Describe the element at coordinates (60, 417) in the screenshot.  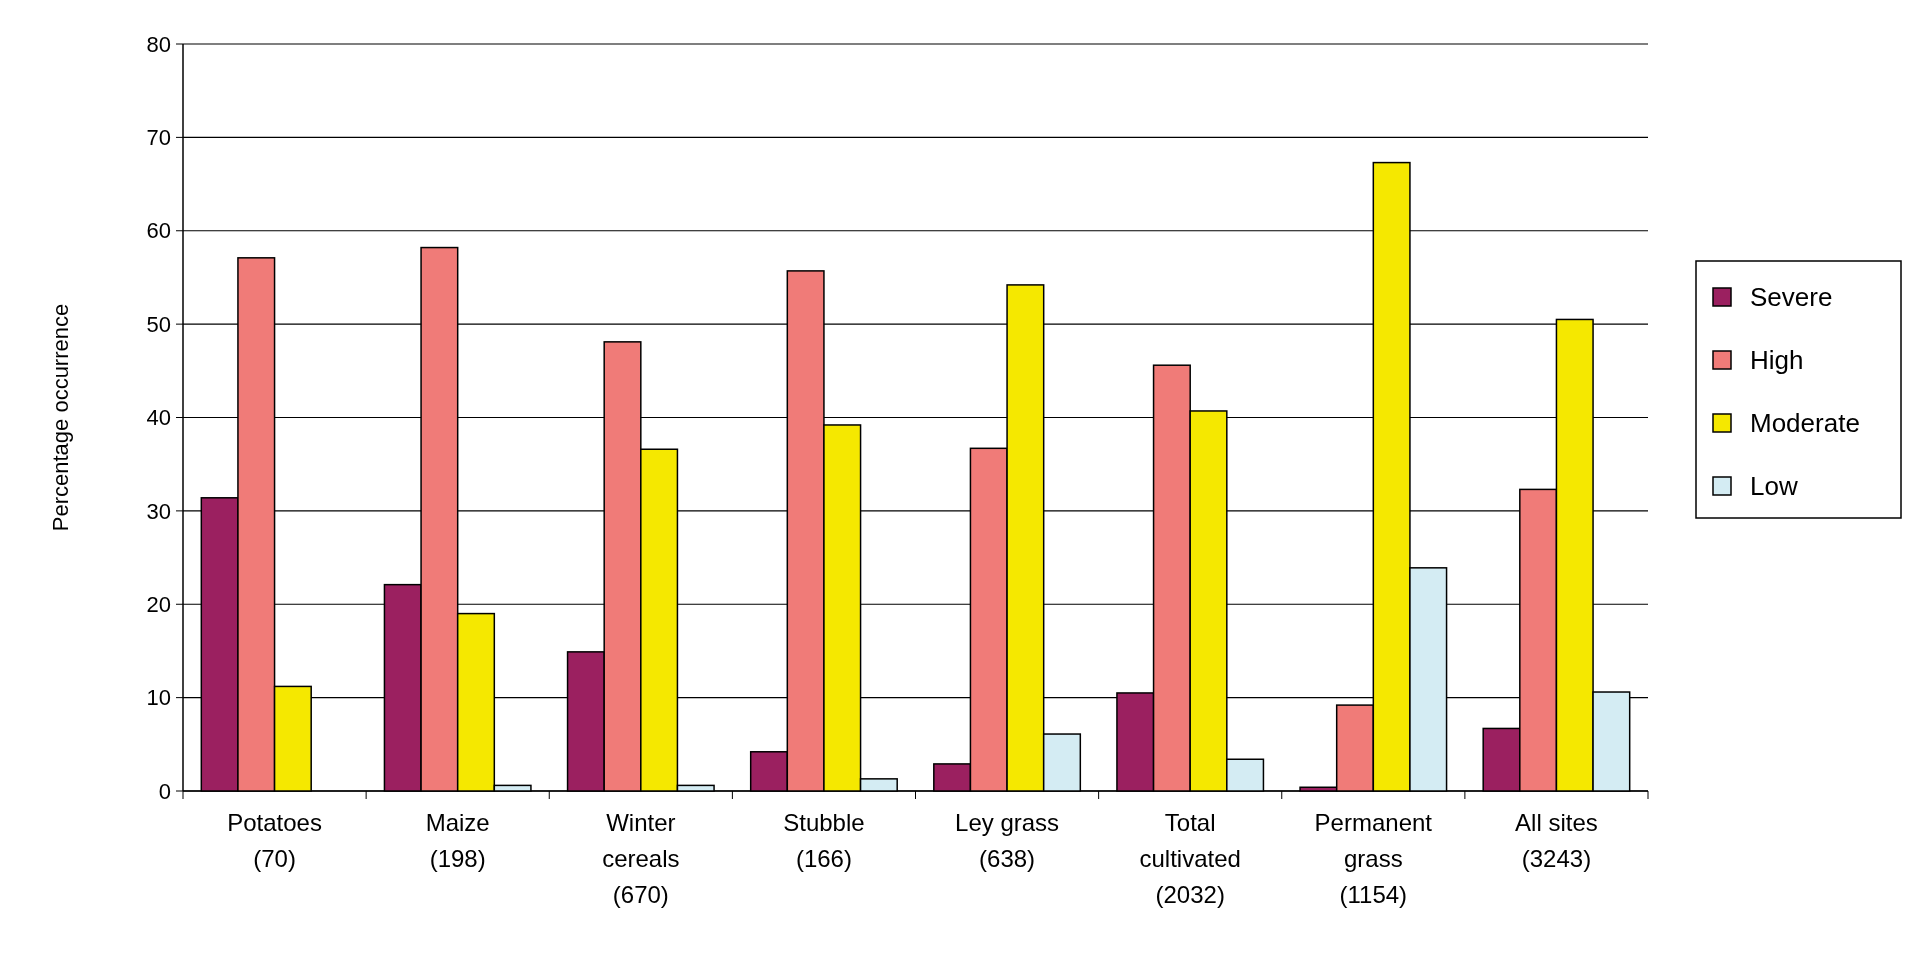
I see `y-axis-title: Percentage occurrence` at that location.